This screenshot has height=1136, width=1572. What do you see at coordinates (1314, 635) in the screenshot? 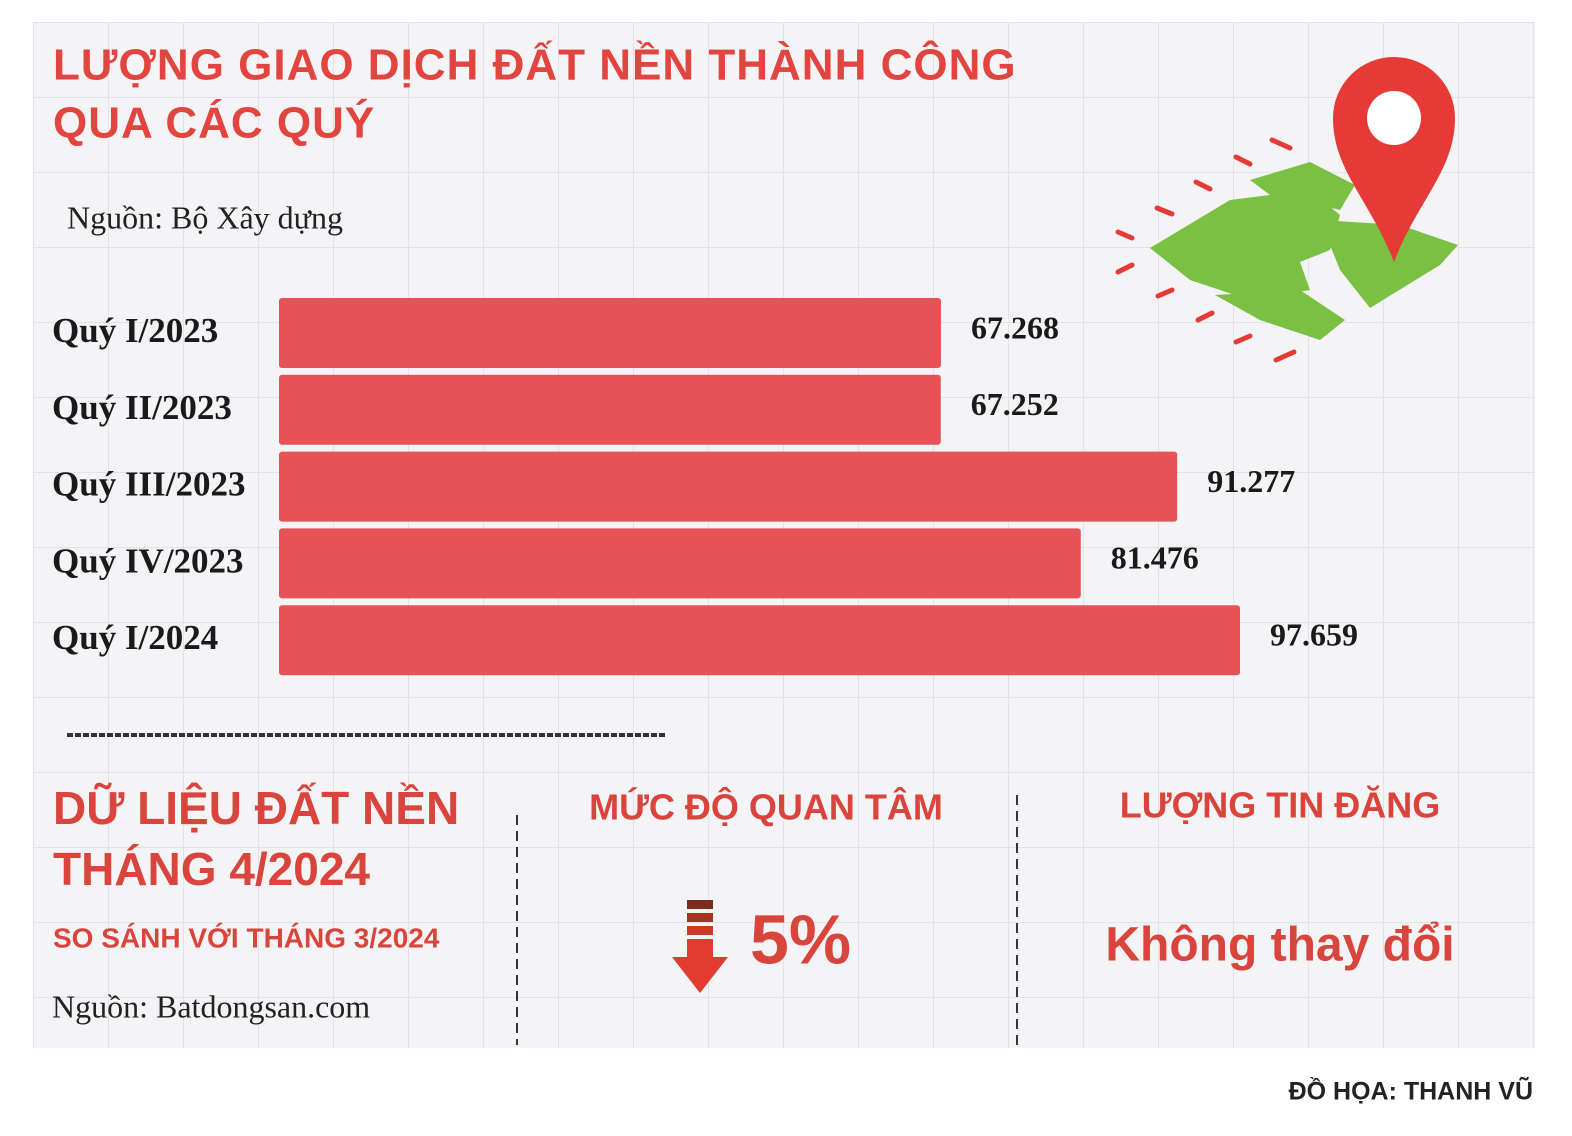
I see `value-label: 97.659` at bounding box center [1314, 635].